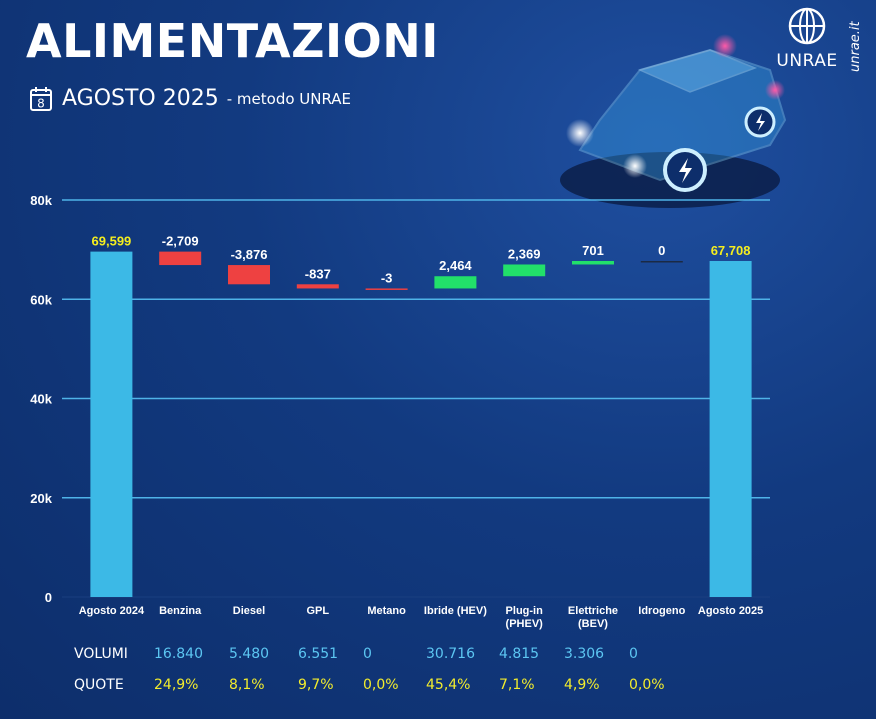 The height and width of the screenshot is (719, 876). What do you see at coordinates (386, 611) in the screenshot?
I see `x-tick-label: Metano` at bounding box center [386, 611].